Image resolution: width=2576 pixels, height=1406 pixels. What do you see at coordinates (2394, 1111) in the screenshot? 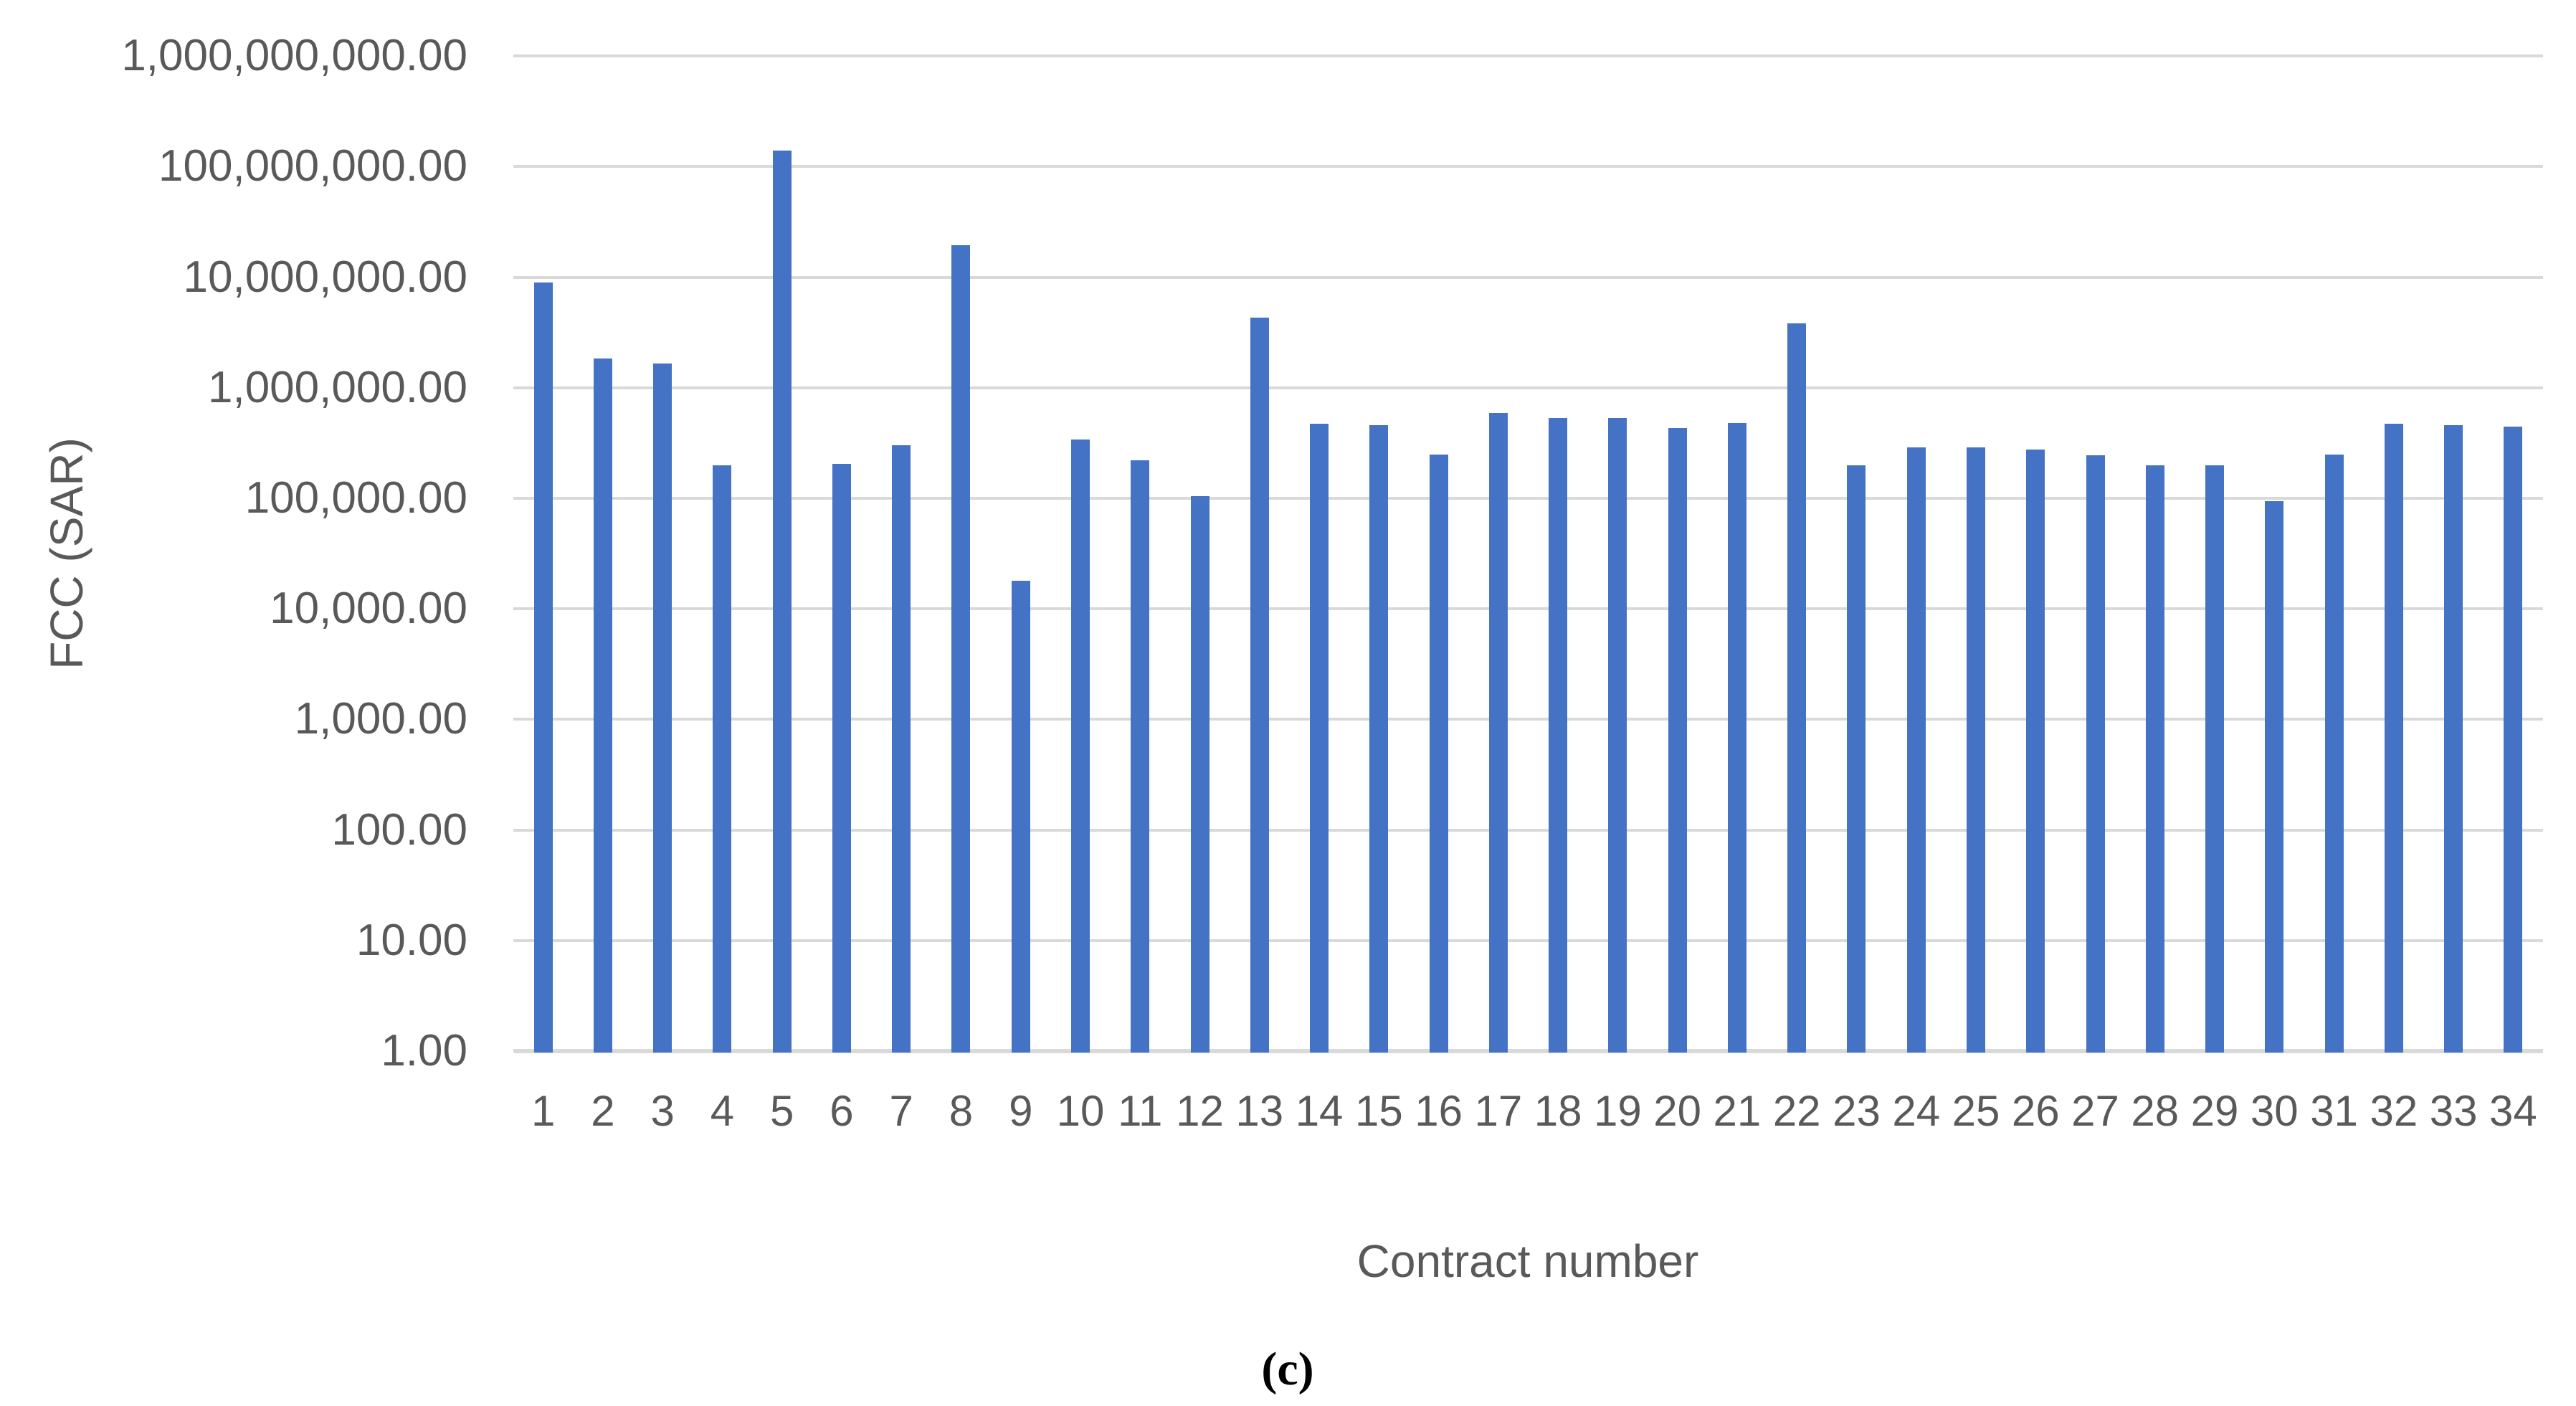
I see `x-axis-tick-label: 32` at bounding box center [2394, 1111].